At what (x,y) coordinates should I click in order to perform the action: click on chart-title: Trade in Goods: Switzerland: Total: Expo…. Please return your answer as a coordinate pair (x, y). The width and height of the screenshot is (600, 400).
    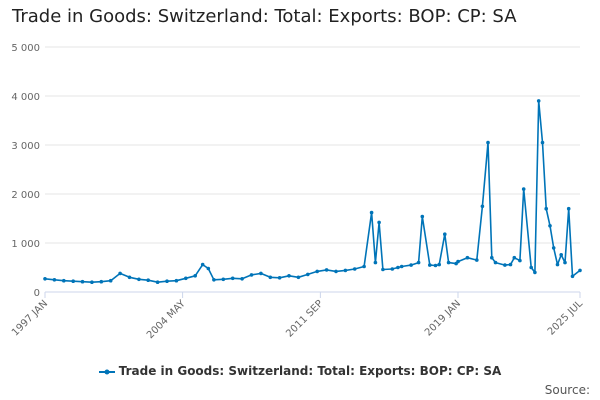
    Looking at the image, I should click on (264, 16).